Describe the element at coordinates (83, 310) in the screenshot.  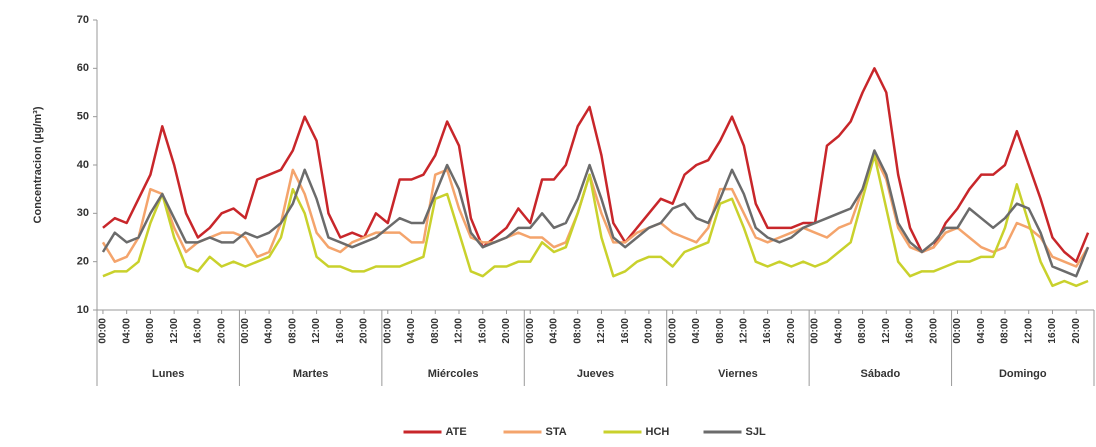
I see `y-tick-label: 10` at that location.